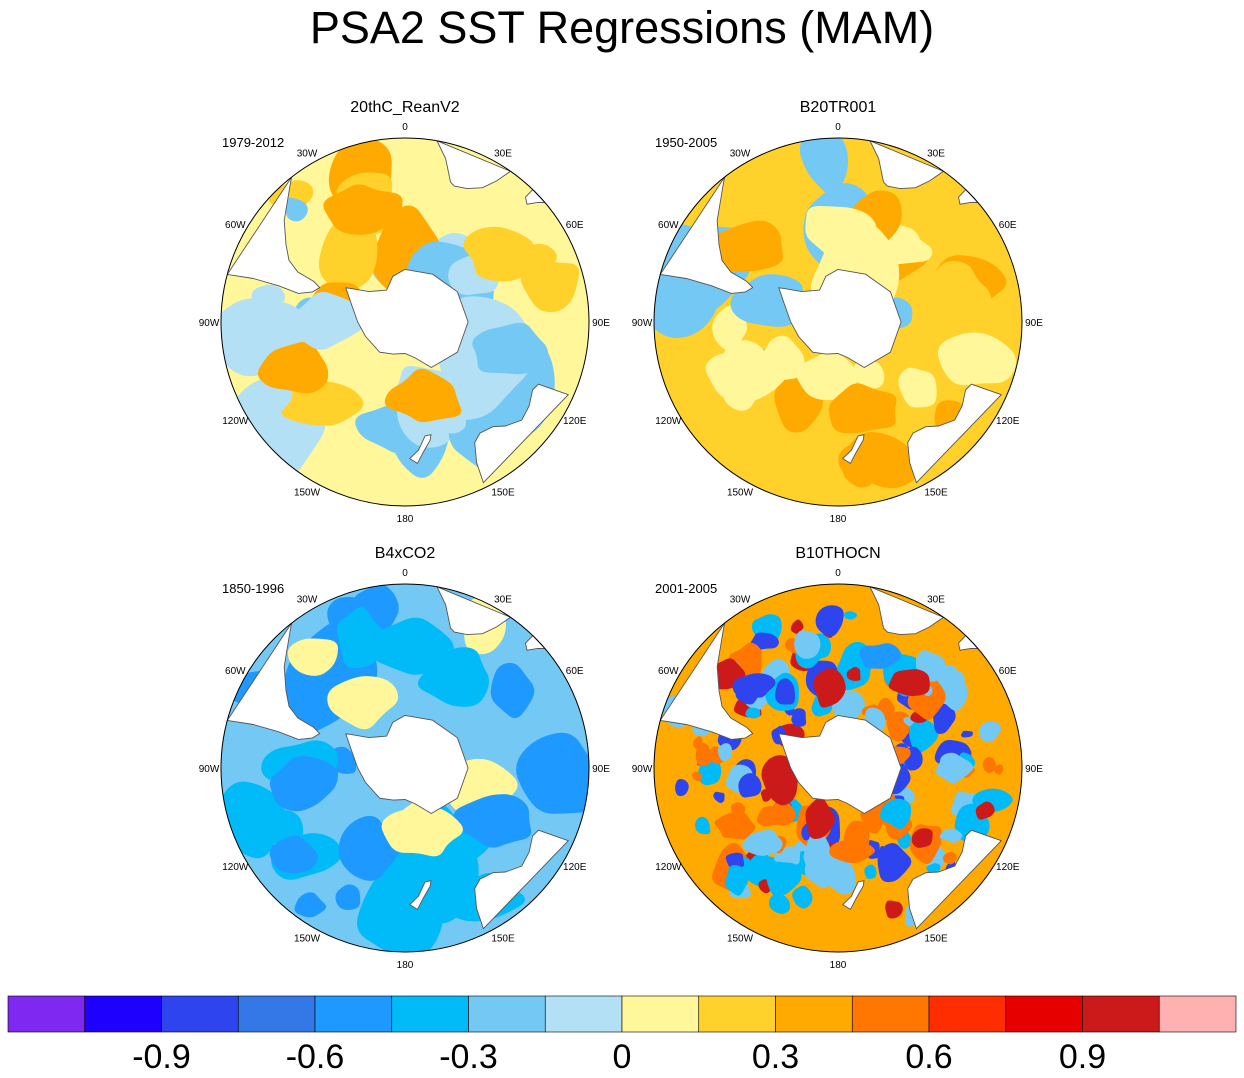 This screenshot has width=1244, height=1078. I want to click on colorbar-tick-label: 0.3, so click(775, 1057).